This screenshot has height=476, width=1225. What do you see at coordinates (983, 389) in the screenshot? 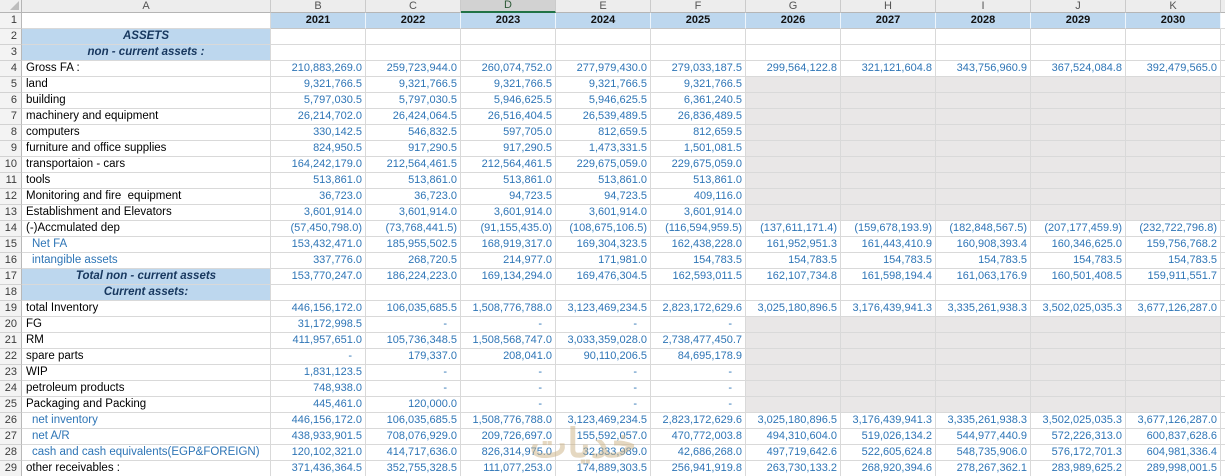
I see `cell-I24` at bounding box center [983, 389].